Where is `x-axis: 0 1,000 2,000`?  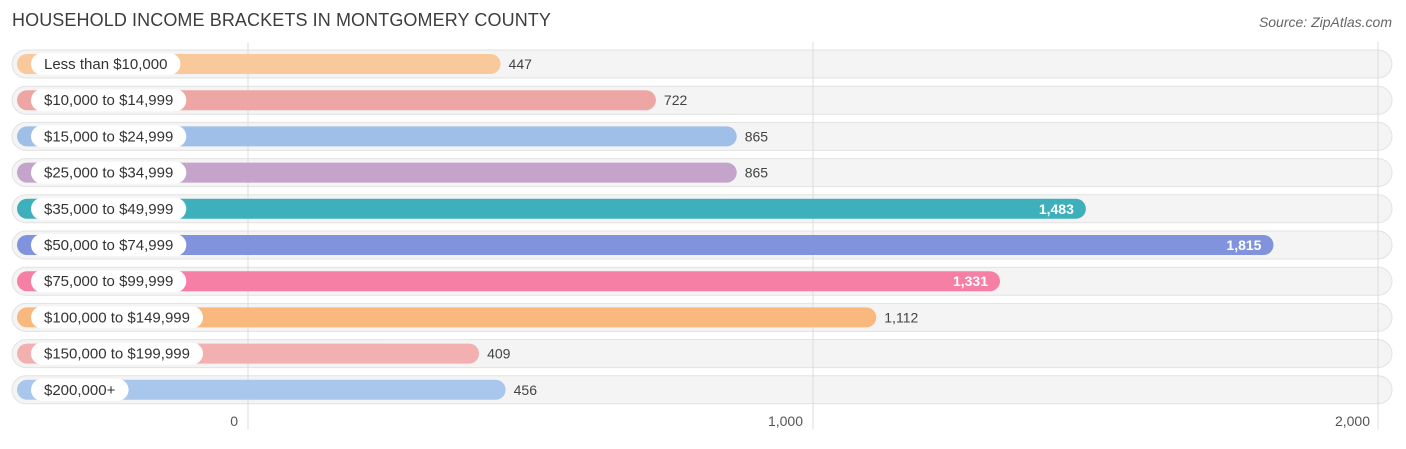 x-axis: 0 1,000 2,000 is located at coordinates (800, 421).